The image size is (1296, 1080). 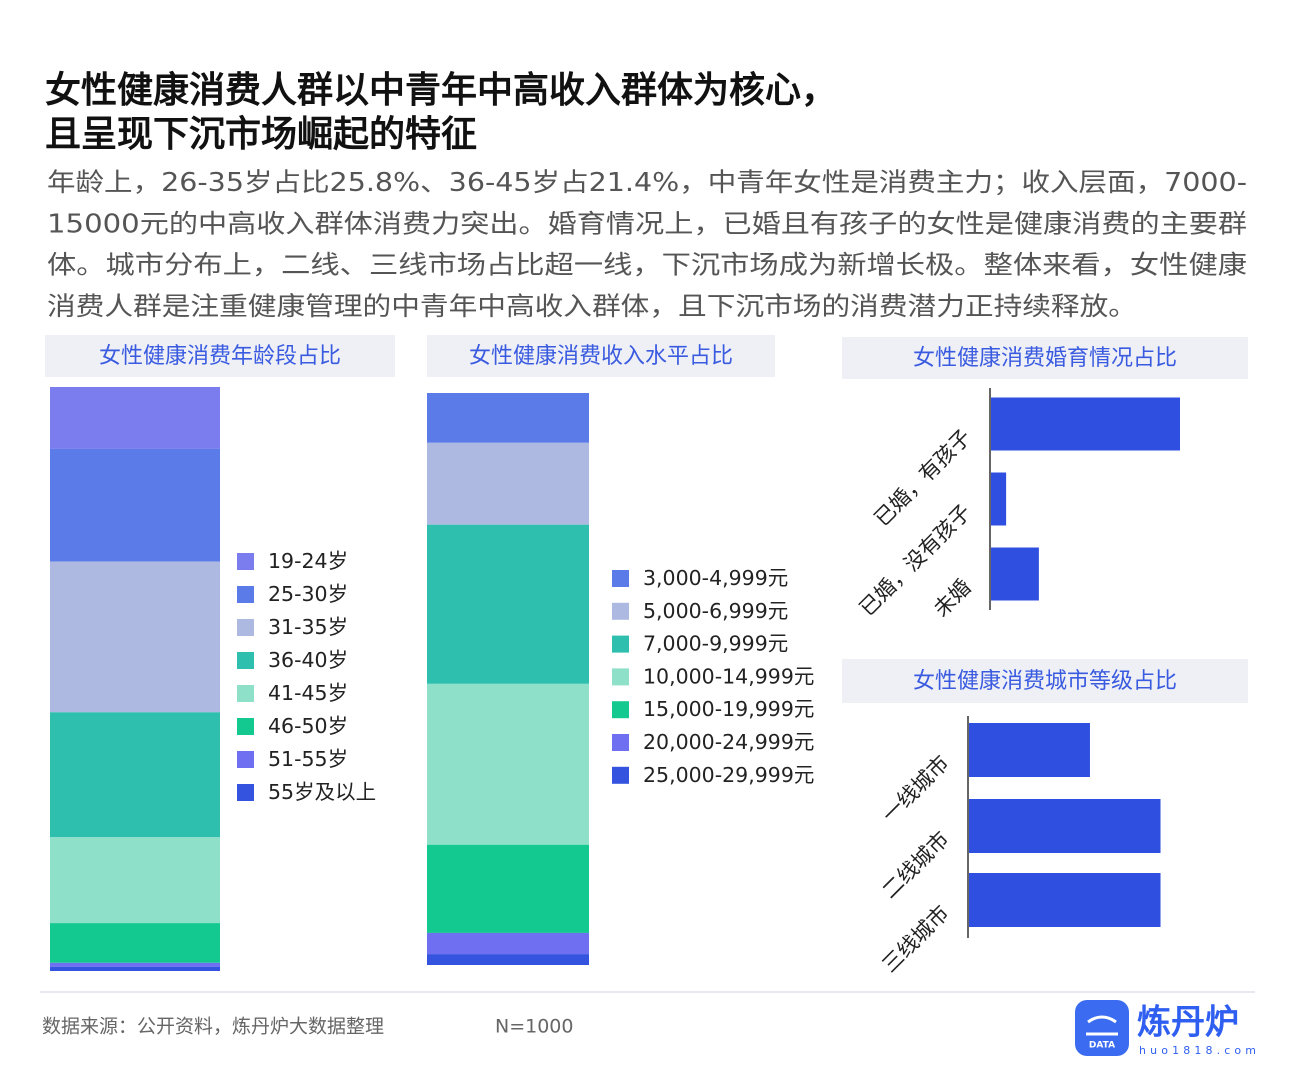 I want to click on legend-label: 19-24岁, so click(x=308, y=561).